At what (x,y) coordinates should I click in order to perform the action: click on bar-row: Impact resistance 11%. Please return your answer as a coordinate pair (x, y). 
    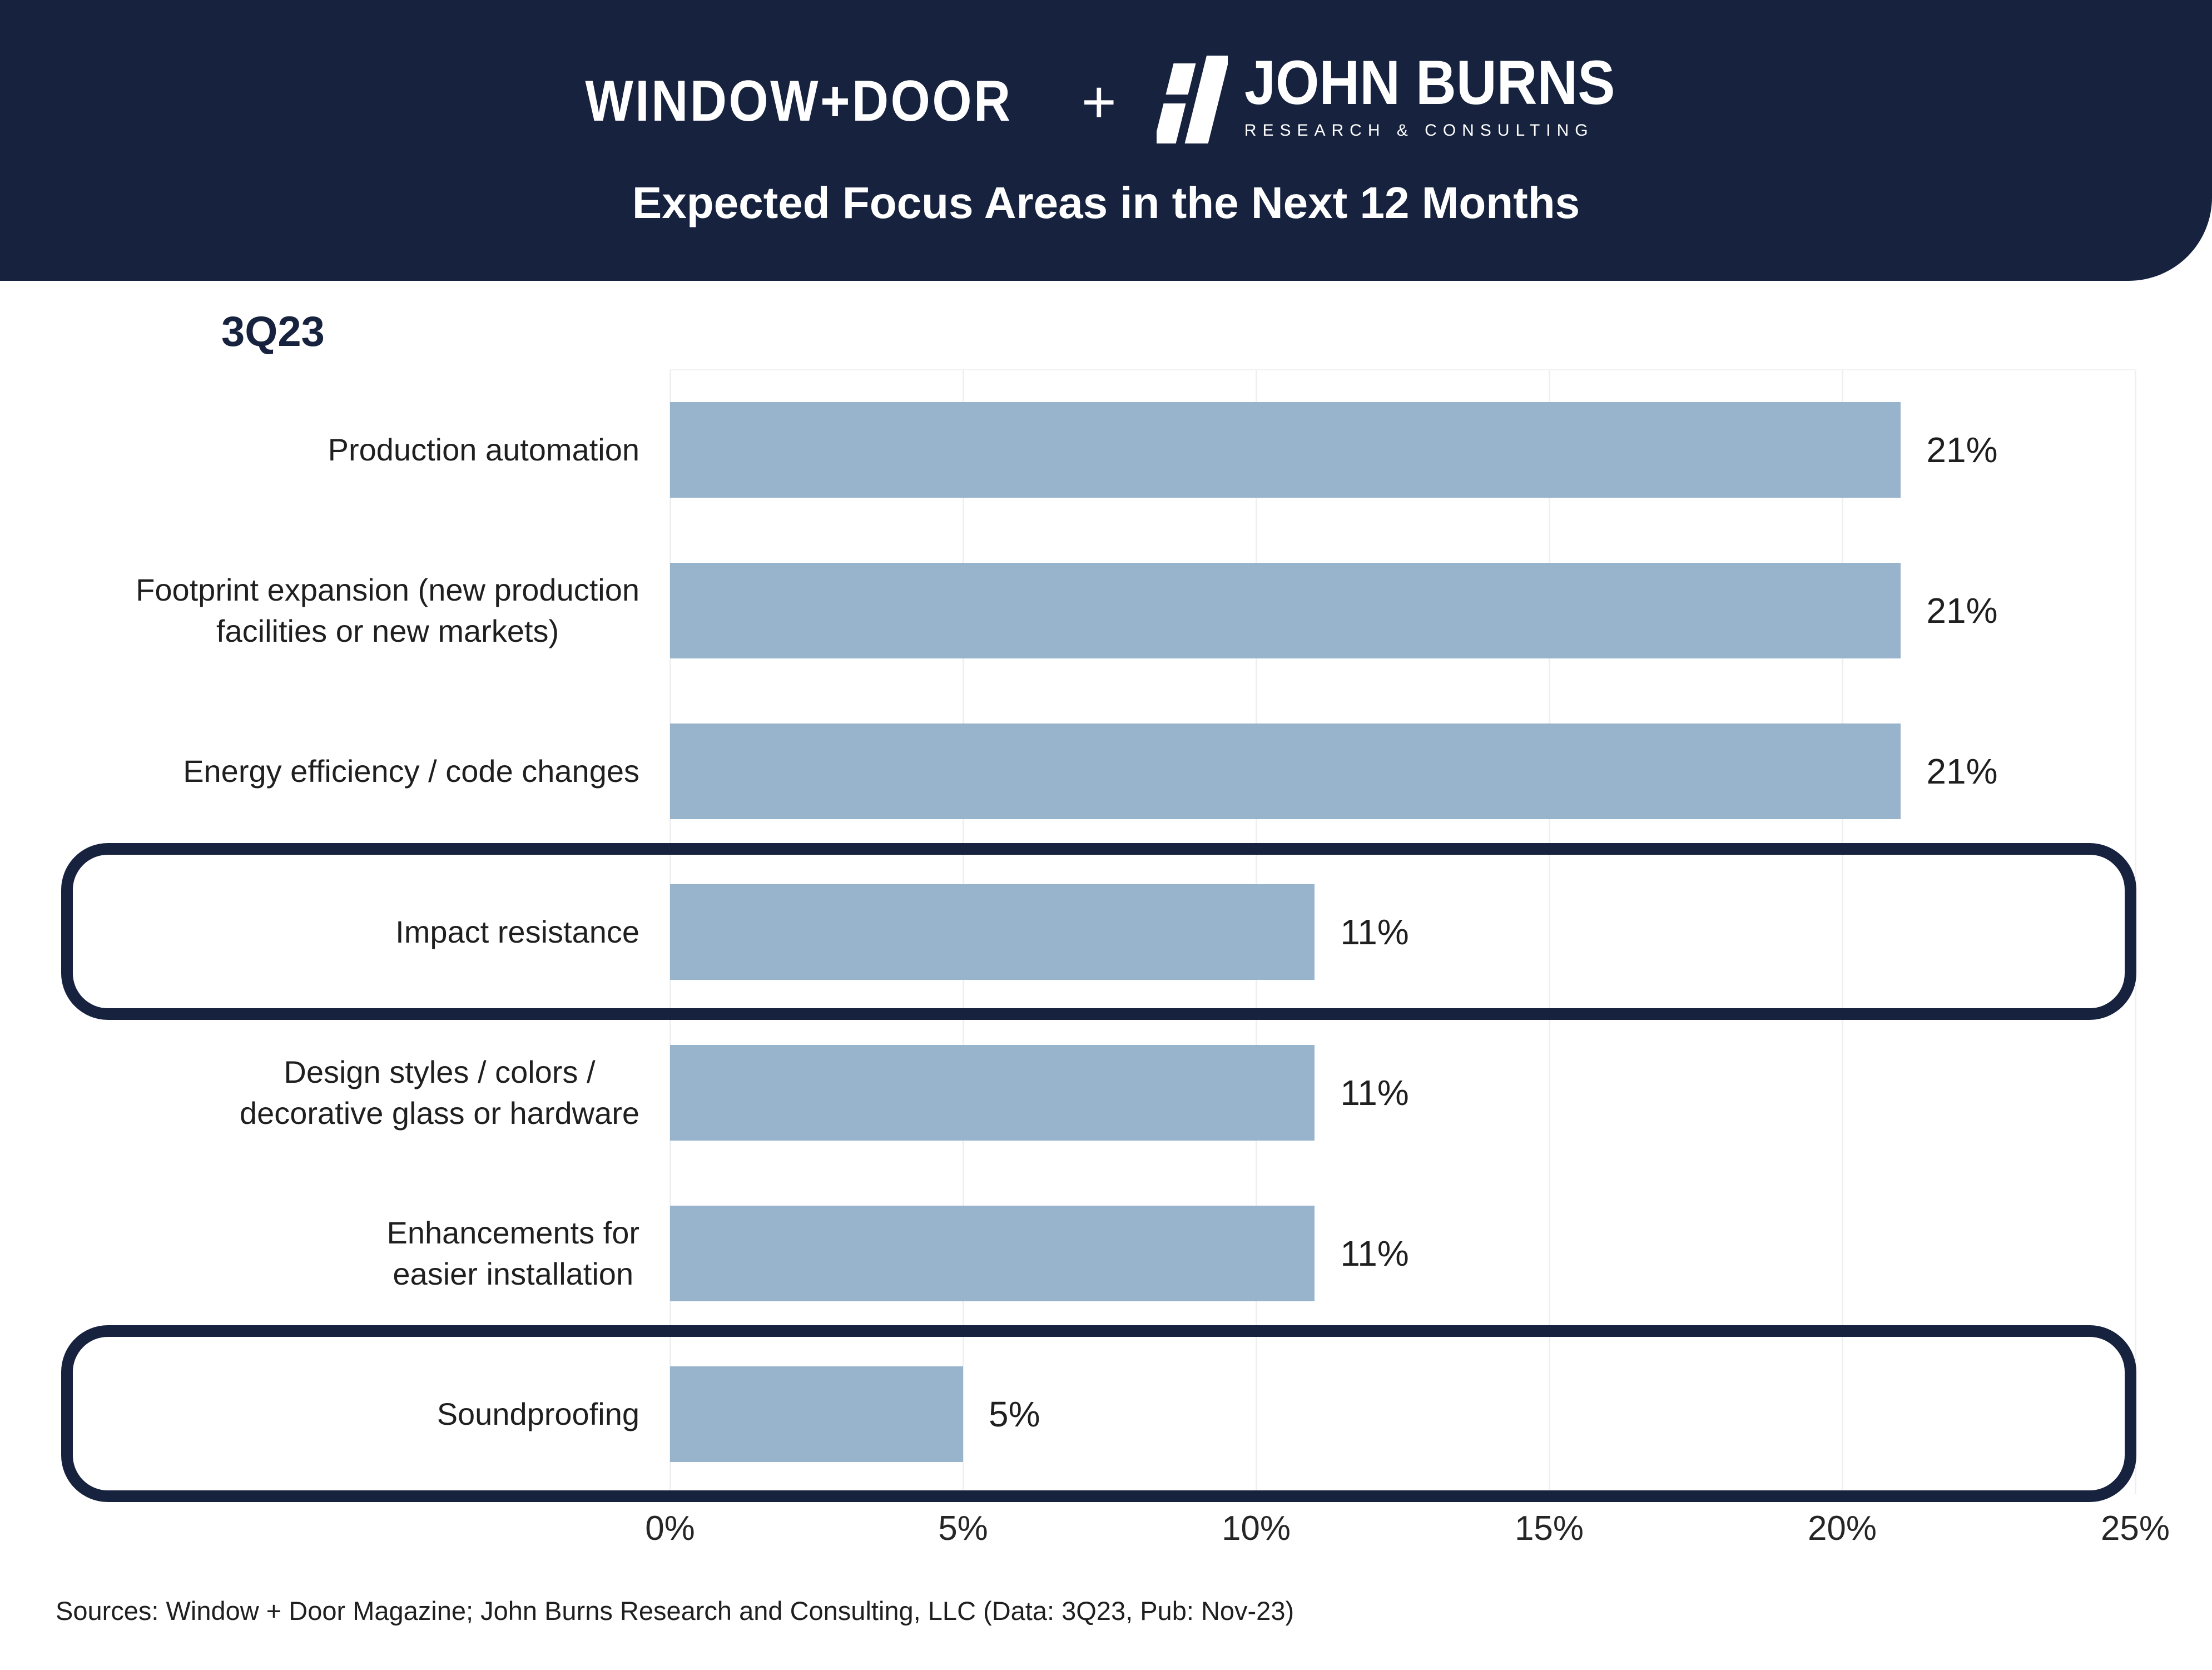
    Looking at the image, I should click on (1095, 932).